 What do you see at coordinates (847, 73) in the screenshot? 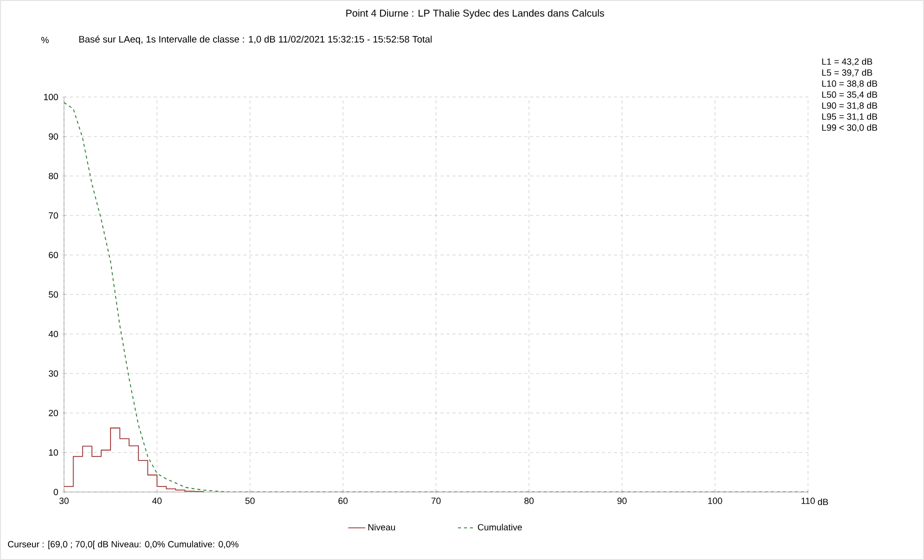
I see `text: L5 = 39,7 dB` at bounding box center [847, 73].